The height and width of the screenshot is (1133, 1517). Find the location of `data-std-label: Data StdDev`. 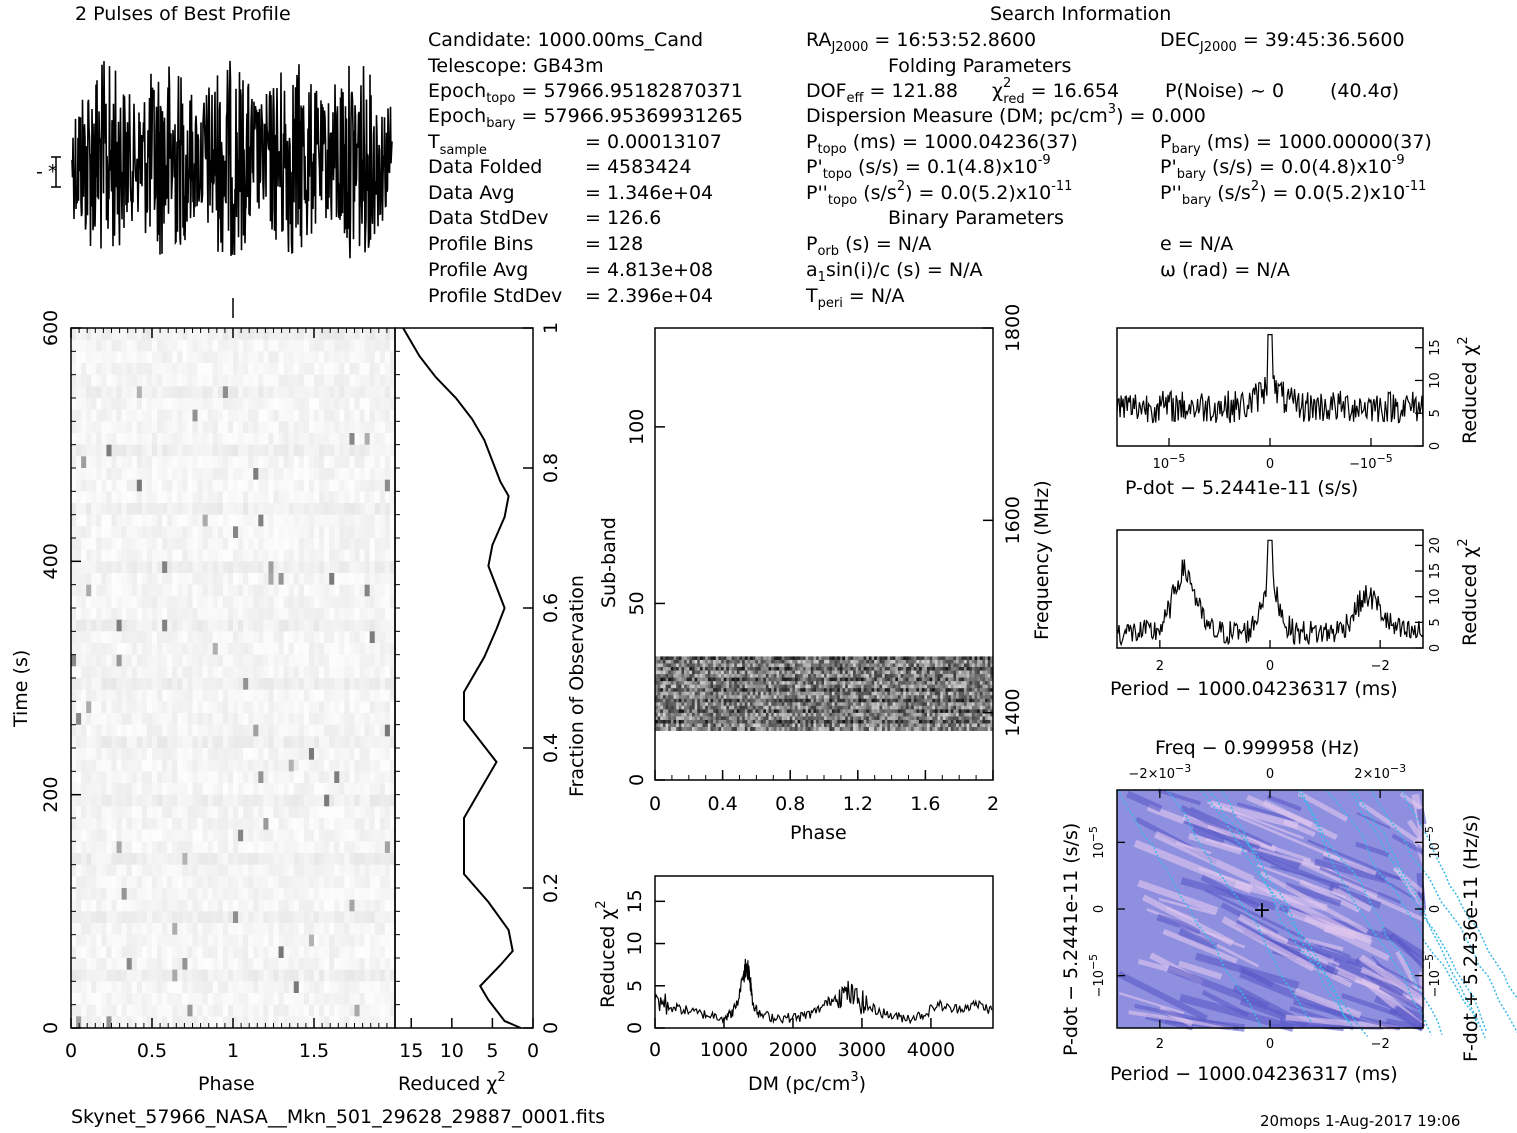

data-std-label: Data StdDev is located at coordinates (488, 218).